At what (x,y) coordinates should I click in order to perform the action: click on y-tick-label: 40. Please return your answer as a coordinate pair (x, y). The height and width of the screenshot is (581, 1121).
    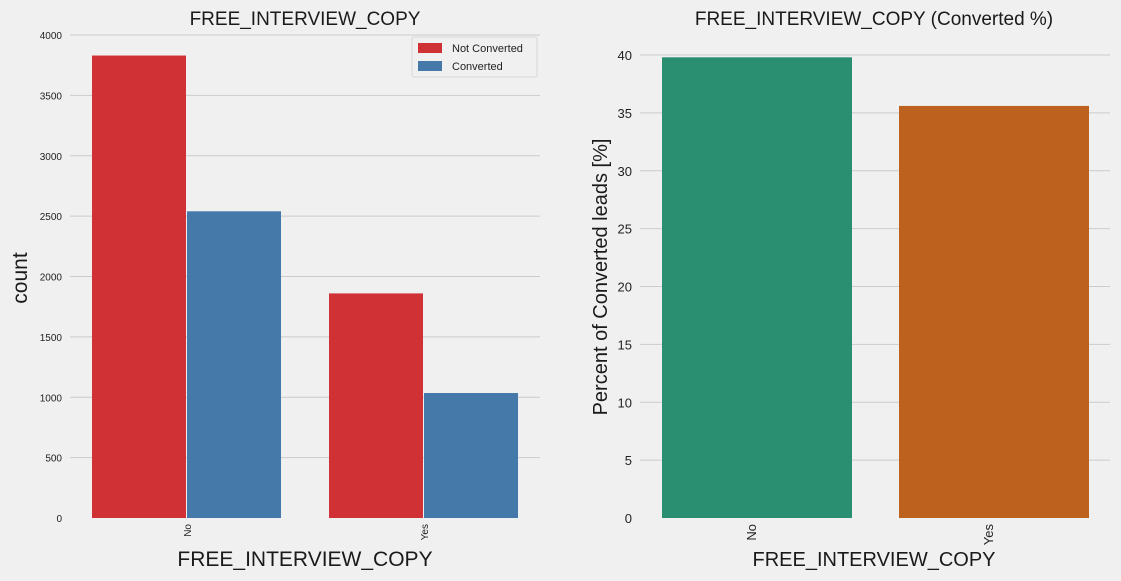
    Looking at the image, I should click on (625, 55).